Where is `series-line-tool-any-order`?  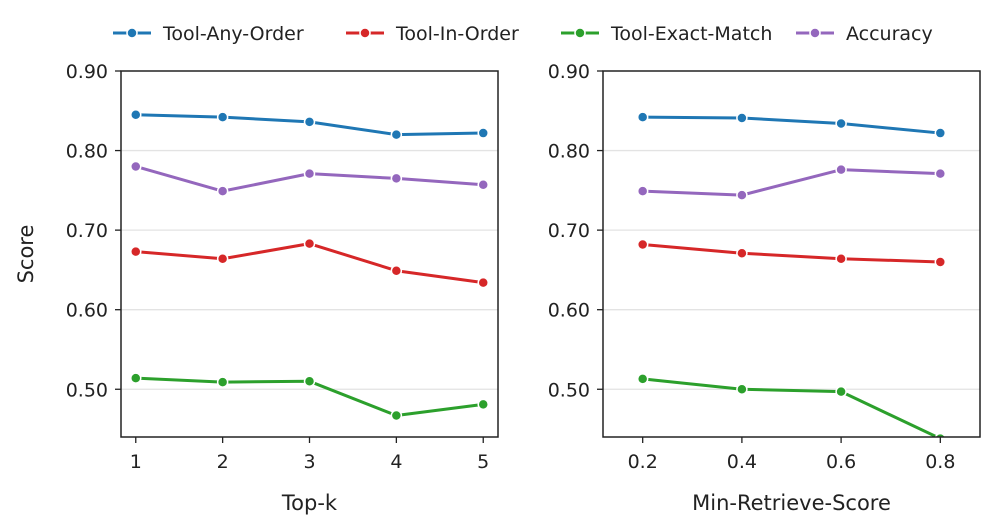
series-line-tool-any-order is located at coordinates (791, 125).